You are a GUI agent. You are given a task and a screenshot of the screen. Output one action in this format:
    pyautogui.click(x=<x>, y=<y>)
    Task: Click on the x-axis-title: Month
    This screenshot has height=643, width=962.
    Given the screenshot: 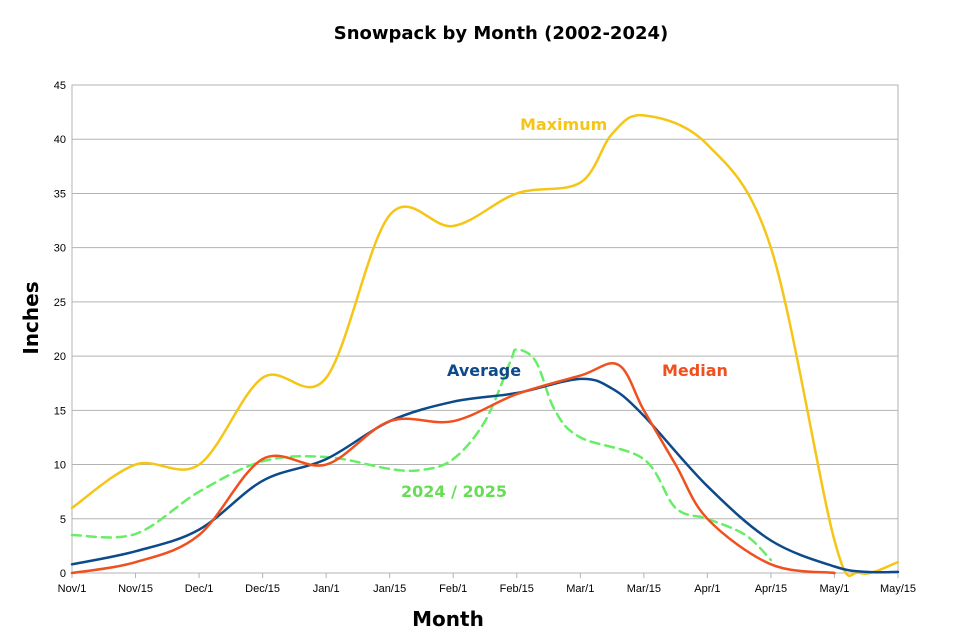 What is the action you would take?
    pyautogui.click(x=448, y=619)
    